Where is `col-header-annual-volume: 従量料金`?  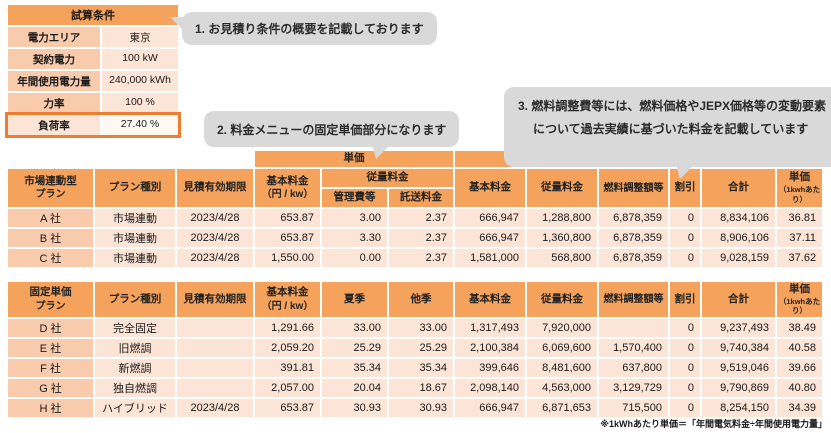 col-header-annual-volume: 従量料金 is located at coordinates (562, 300).